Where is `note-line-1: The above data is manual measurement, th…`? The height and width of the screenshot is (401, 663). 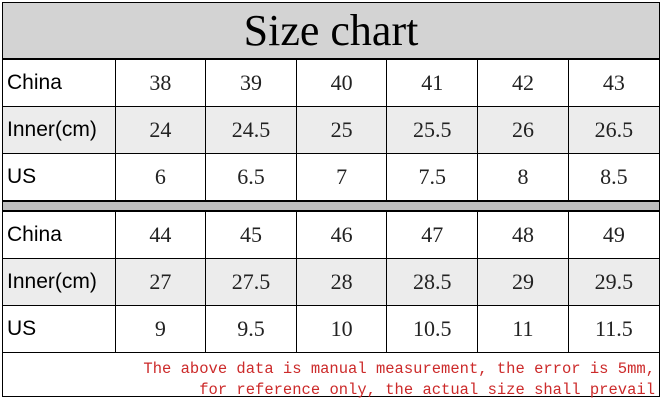 note-line-1: The above data is manual measurement, th… is located at coordinates (399, 369).